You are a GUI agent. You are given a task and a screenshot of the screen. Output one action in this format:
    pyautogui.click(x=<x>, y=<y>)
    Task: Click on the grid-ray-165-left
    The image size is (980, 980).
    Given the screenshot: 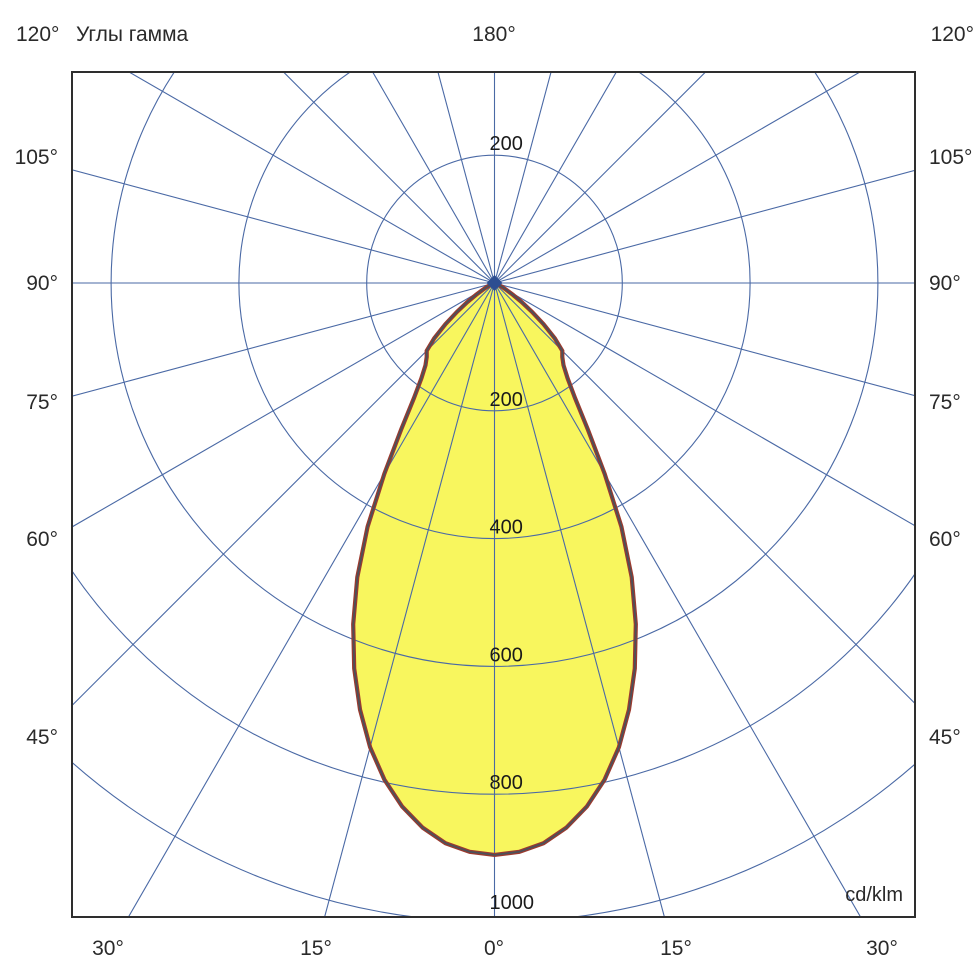 What is the action you would take?
    pyautogui.click(x=466, y=178)
    